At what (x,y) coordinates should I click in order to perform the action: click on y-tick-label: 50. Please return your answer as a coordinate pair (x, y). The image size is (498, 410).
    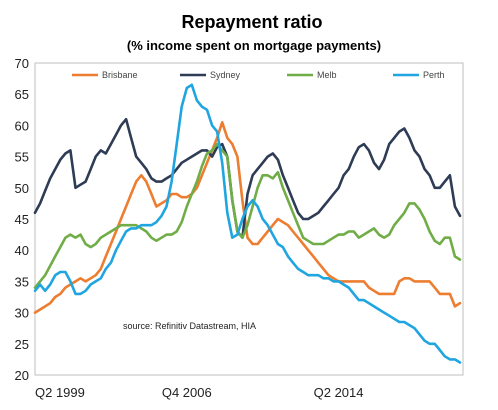
    Looking at the image, I should click on (22, 188).